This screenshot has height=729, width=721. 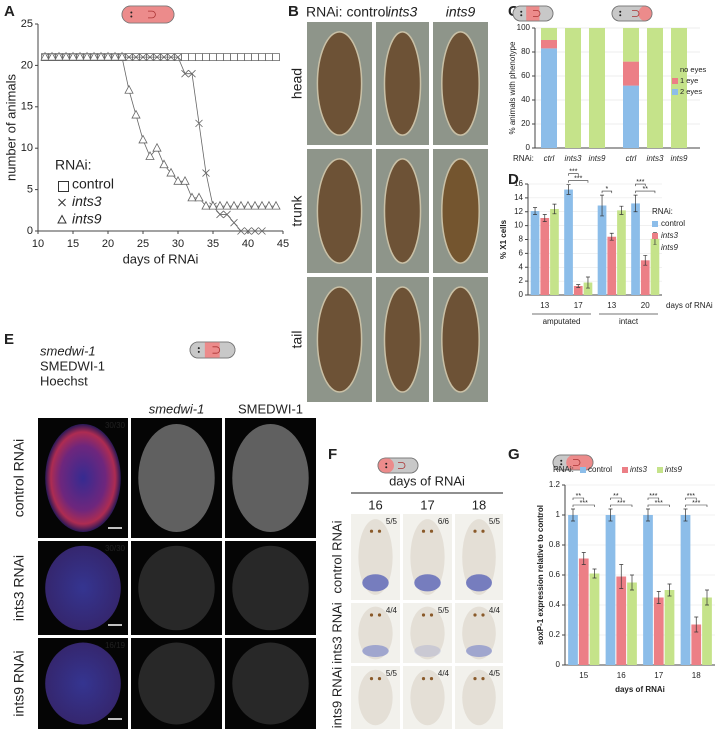 What do you see at coordinates (645, 305) in the screenshot?
I see `x-tick-label: 20` at bounding box center [645, 305].